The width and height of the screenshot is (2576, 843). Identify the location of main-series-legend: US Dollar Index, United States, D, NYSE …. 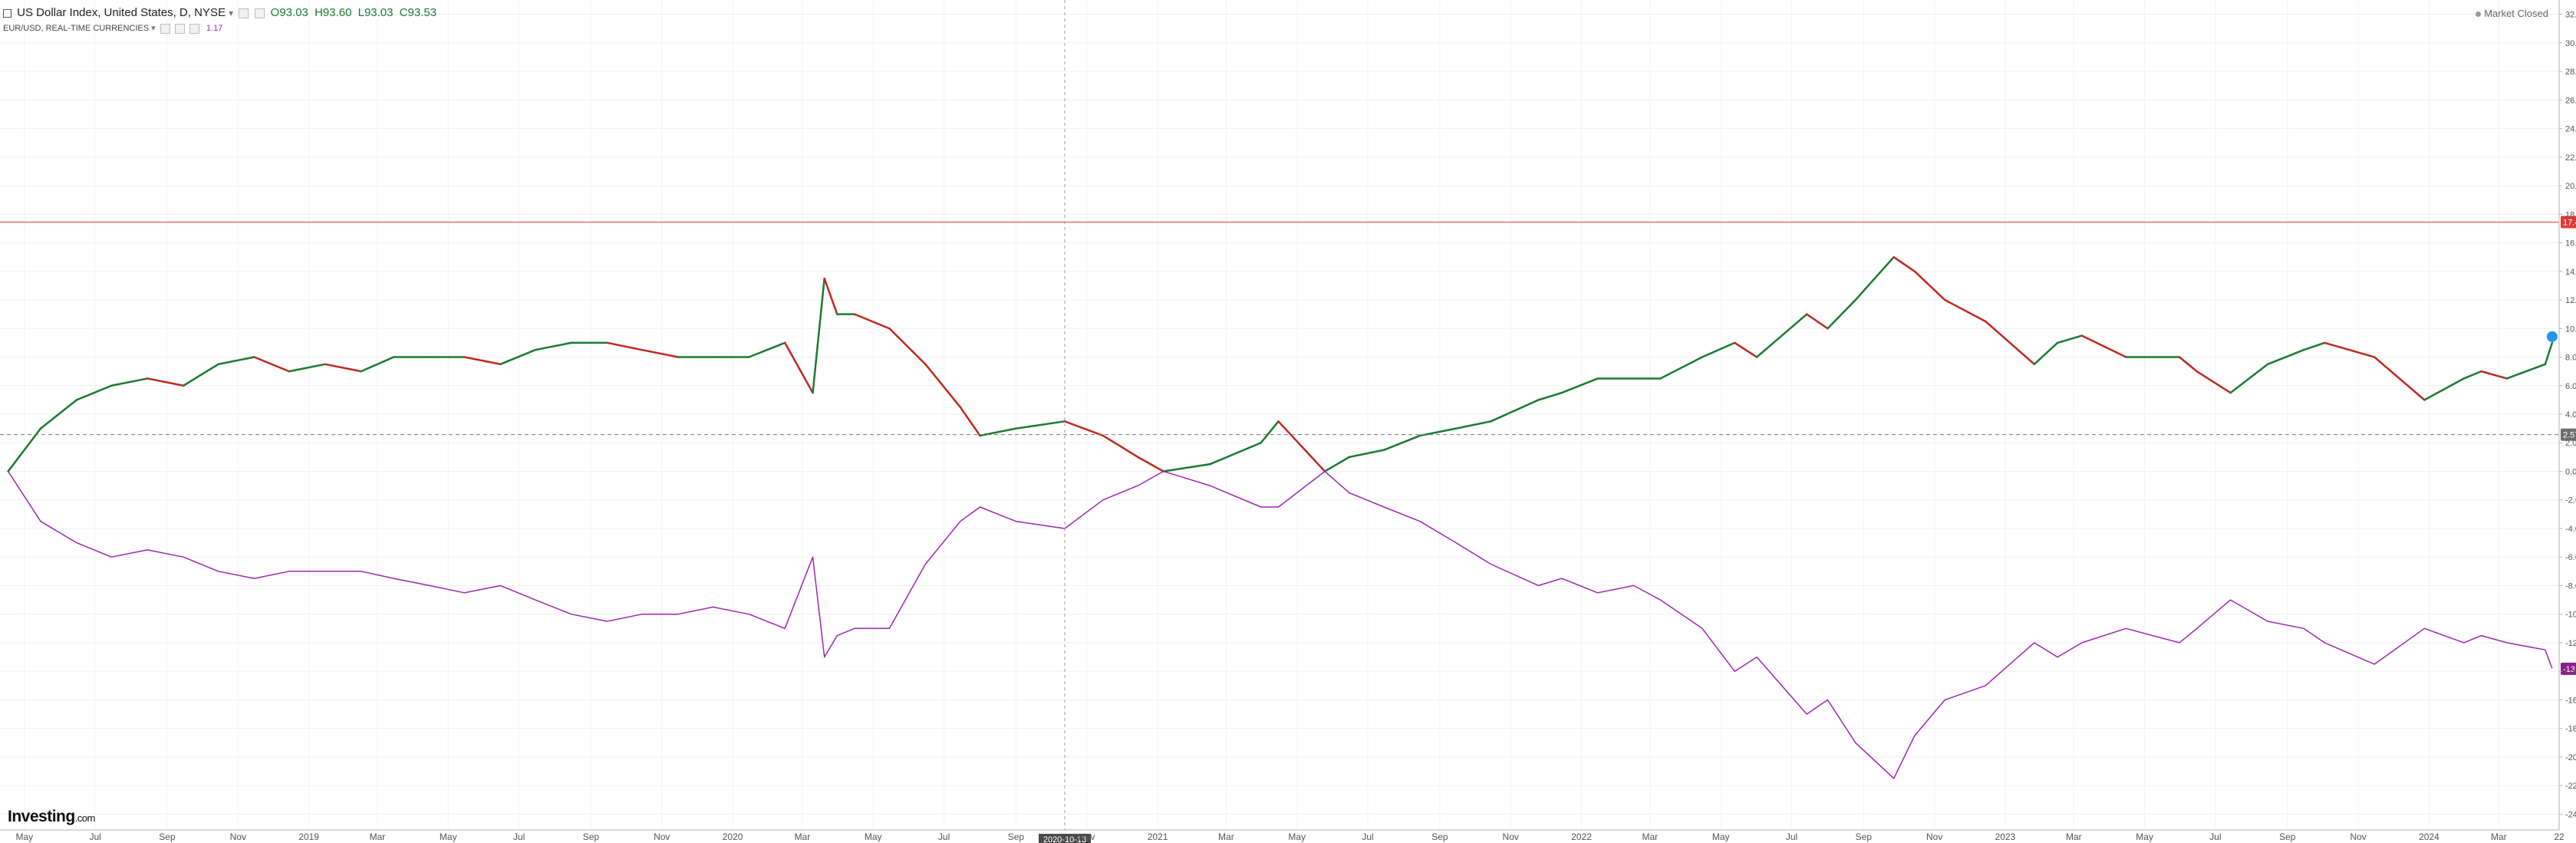
(219, 12).